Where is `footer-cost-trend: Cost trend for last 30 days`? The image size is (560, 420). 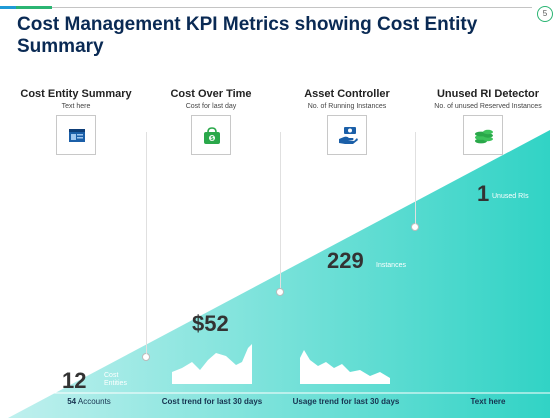 footer-cost-trend: Cost trend for last 30 days is located at coordinates (212, 401).